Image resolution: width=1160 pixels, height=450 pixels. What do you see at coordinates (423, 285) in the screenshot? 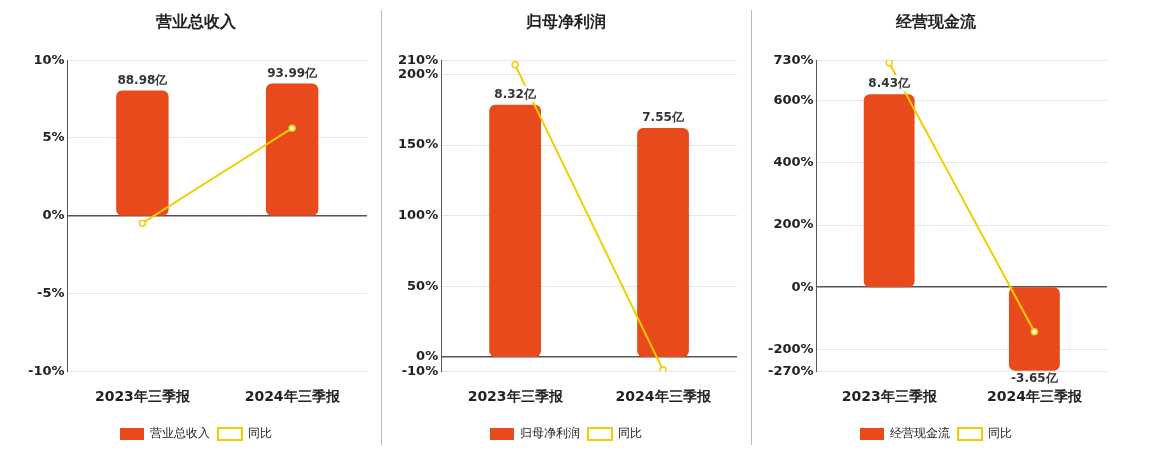
I see `y-tick-label: 50%` at bounding box center [423, 285].